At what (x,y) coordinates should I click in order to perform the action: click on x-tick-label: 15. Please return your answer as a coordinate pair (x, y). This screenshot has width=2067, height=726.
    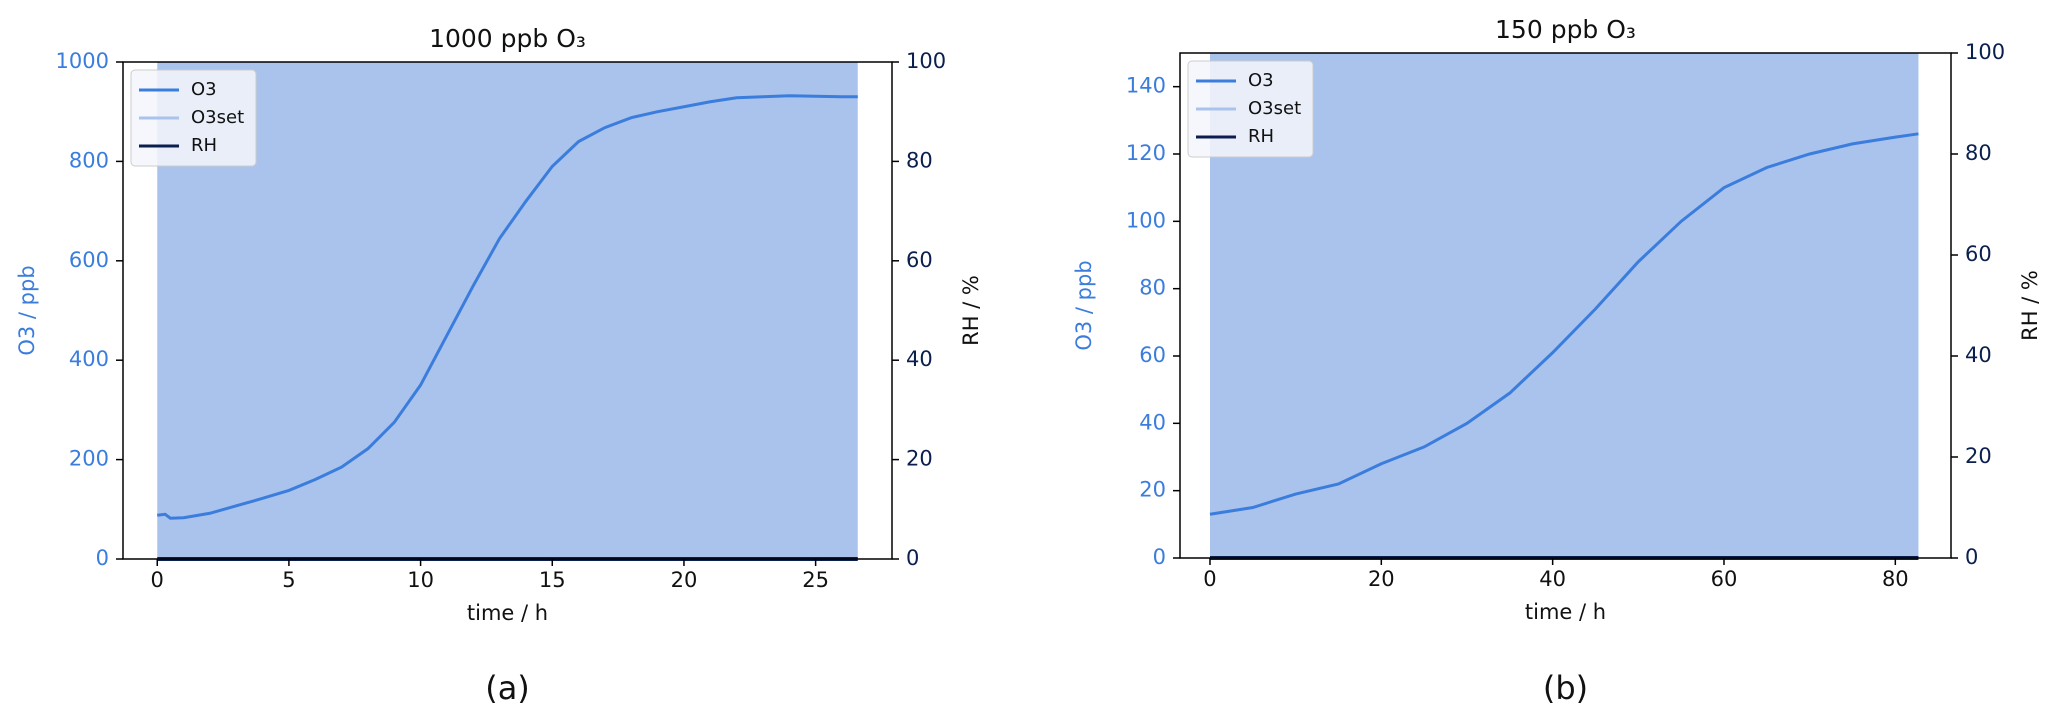
    Looking at the image, I should click on (552, 580).